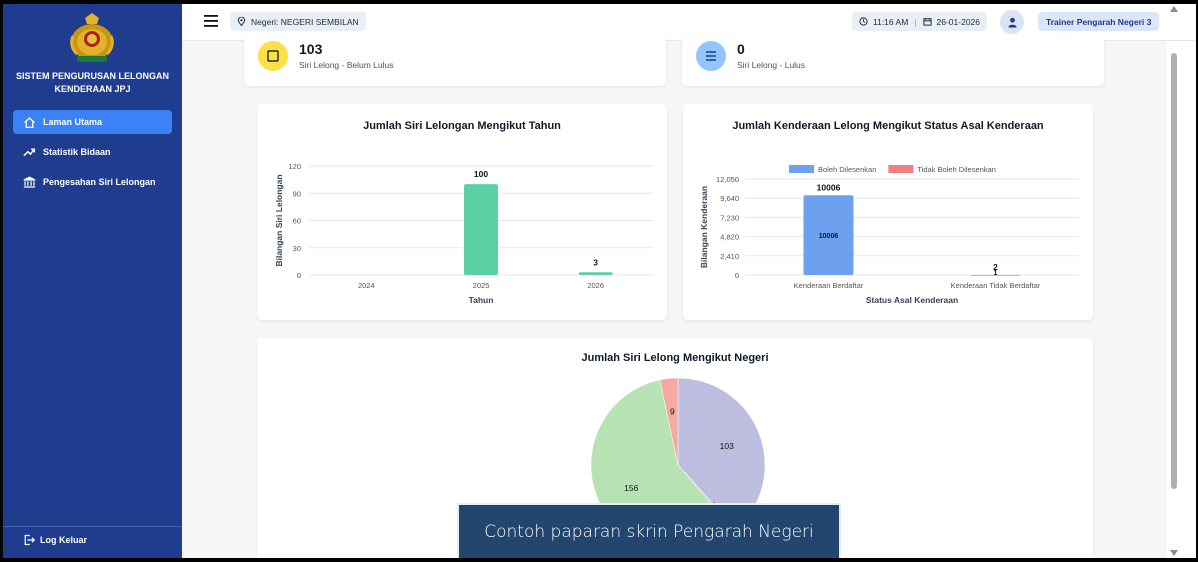 This screenshot has width=1198, height=562. What do you see at coordinates (73, 122) in the screenshot?
I see `sidebar-item-label: Laman Utama` at bounding box center [73, 122].